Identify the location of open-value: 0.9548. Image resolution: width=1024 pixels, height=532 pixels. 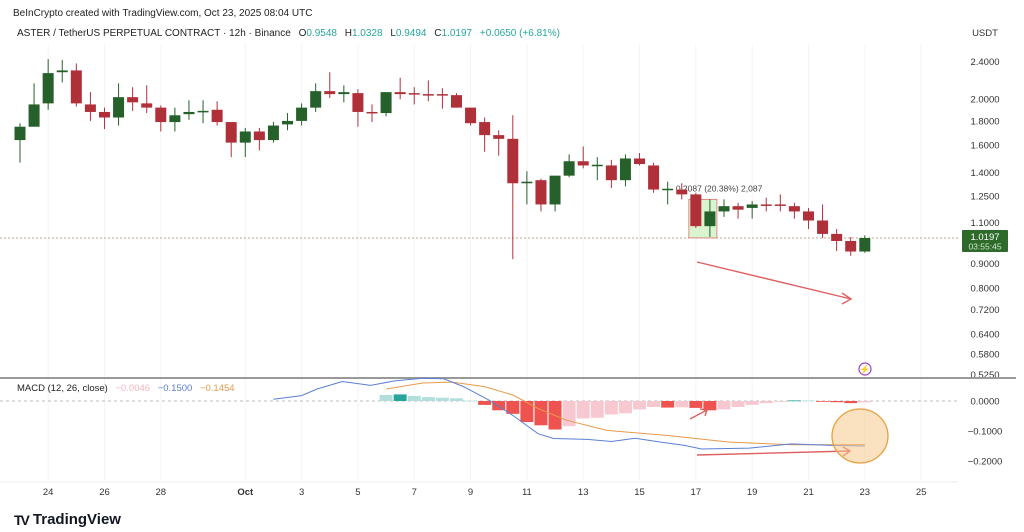
(321, 33).